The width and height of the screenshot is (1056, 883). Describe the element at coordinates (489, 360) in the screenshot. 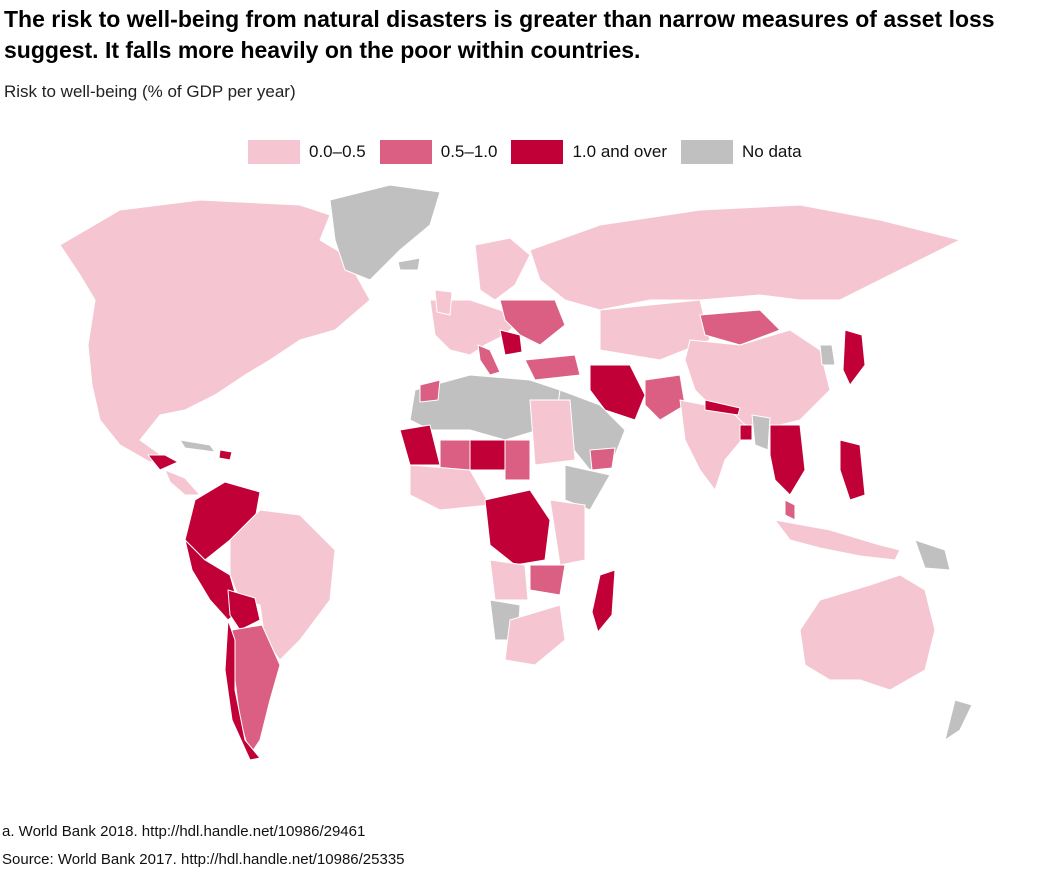

I see `region-italy-mid` at that location.